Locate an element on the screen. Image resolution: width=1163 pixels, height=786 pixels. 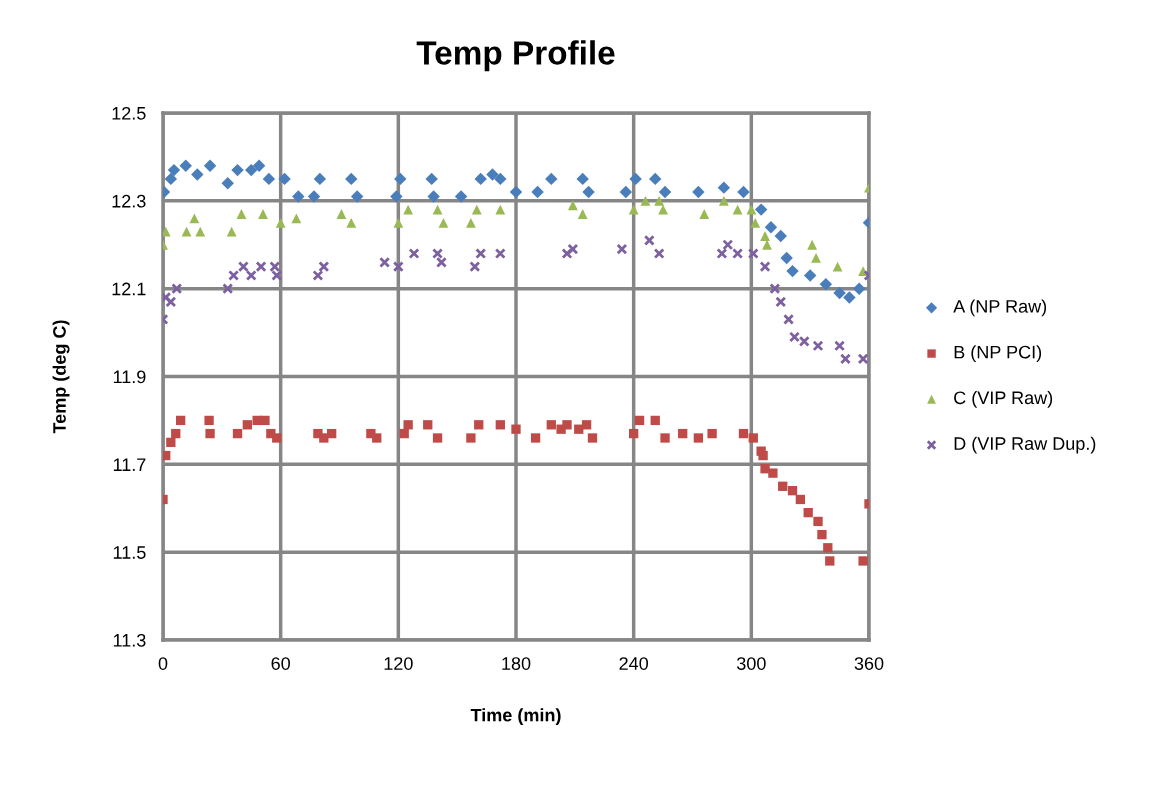
x-tick-label: 120 is located at coordinates (398, 663).